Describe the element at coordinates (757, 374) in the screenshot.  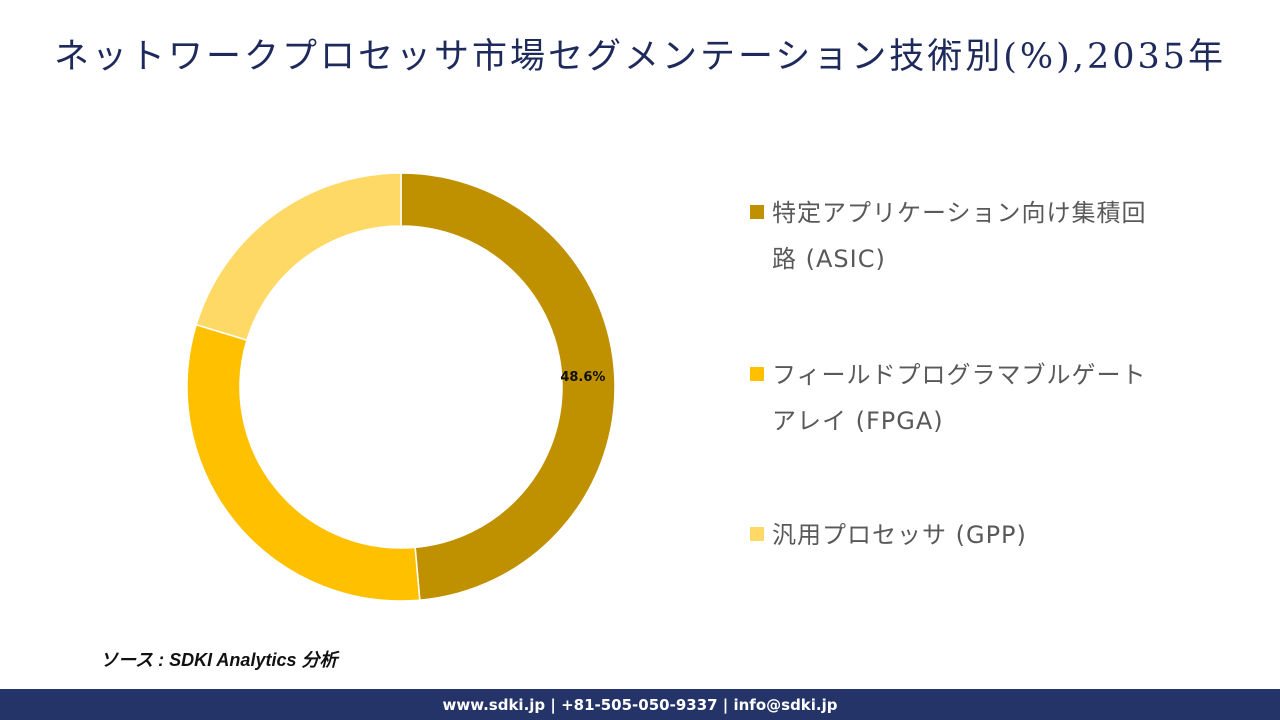
I see `legend-swatch-fpga` at that location.